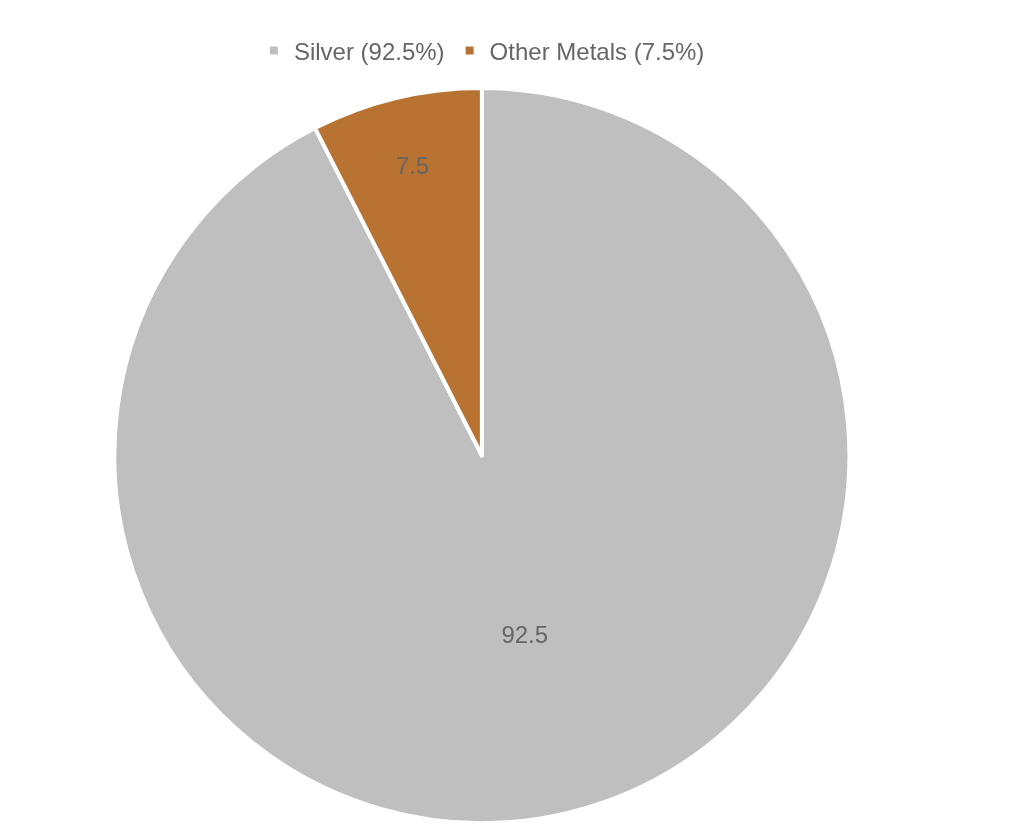  What do you see at coordinates (525, 634) in the screenshot?
I see `data-label: 92.5` at bounding box center [525, 634].